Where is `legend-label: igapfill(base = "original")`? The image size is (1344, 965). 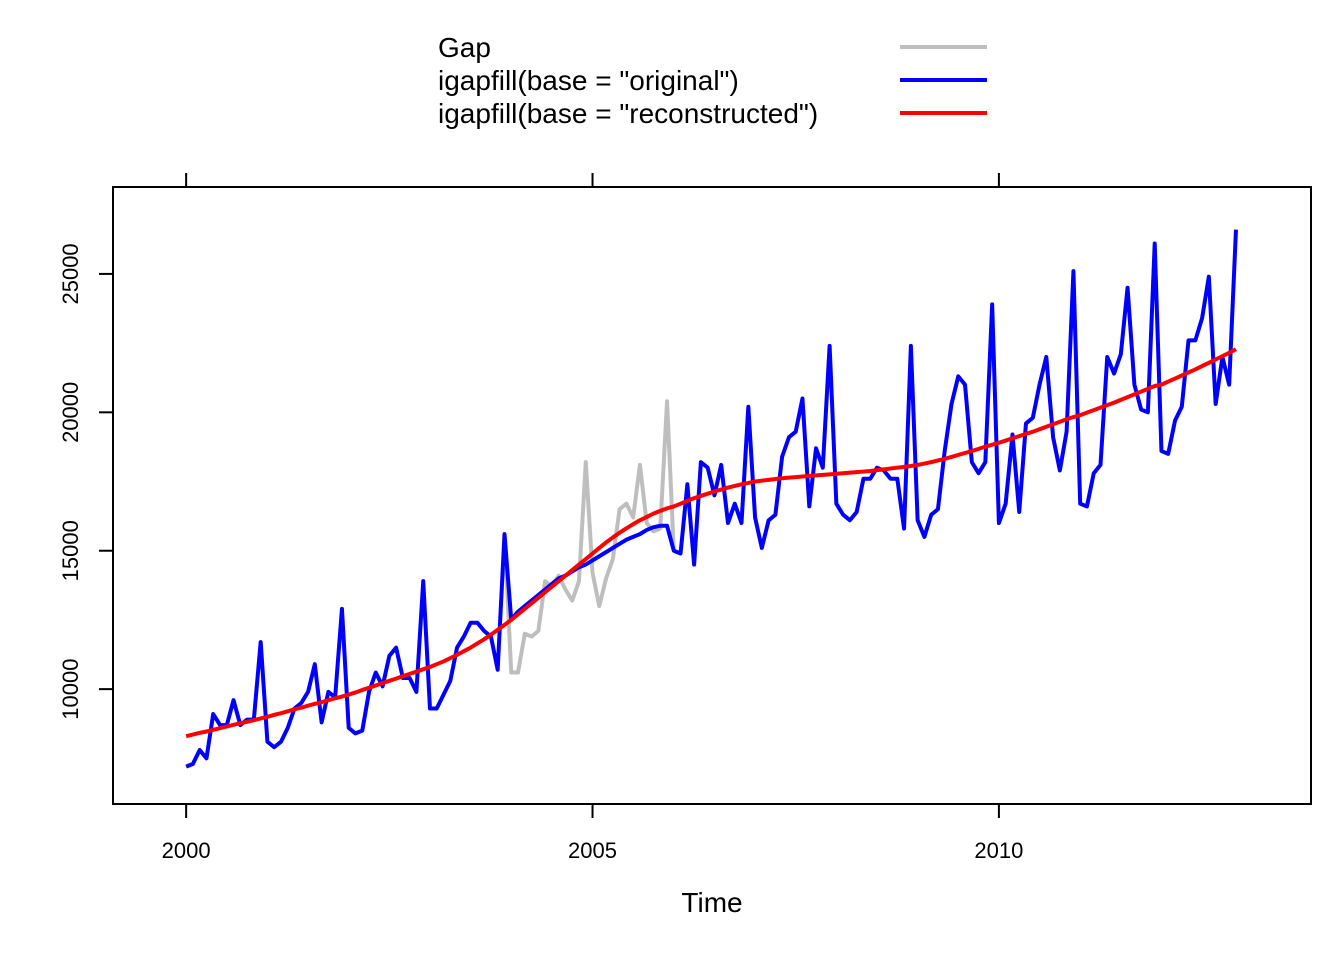 legend-label: igapfill(base = "original") is located at coordinates (588, 80).